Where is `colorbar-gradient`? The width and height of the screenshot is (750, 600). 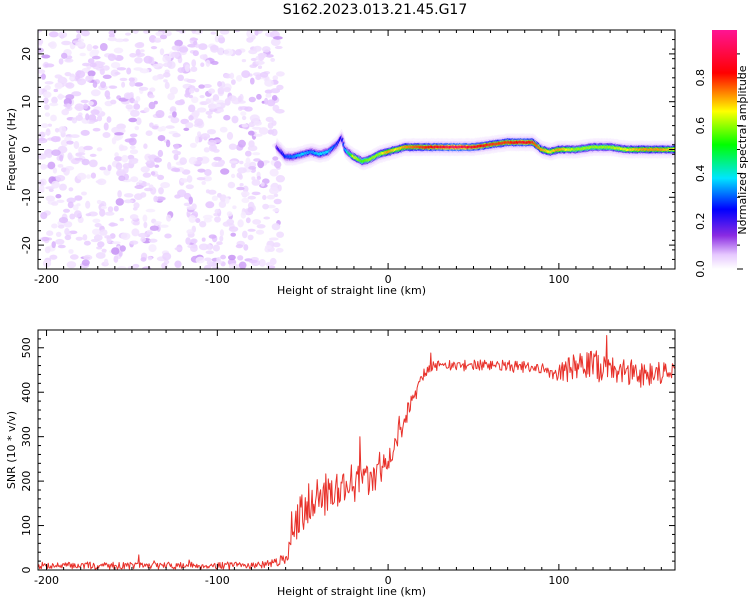 colorbar-gradient is located at coordinates (724, 149).